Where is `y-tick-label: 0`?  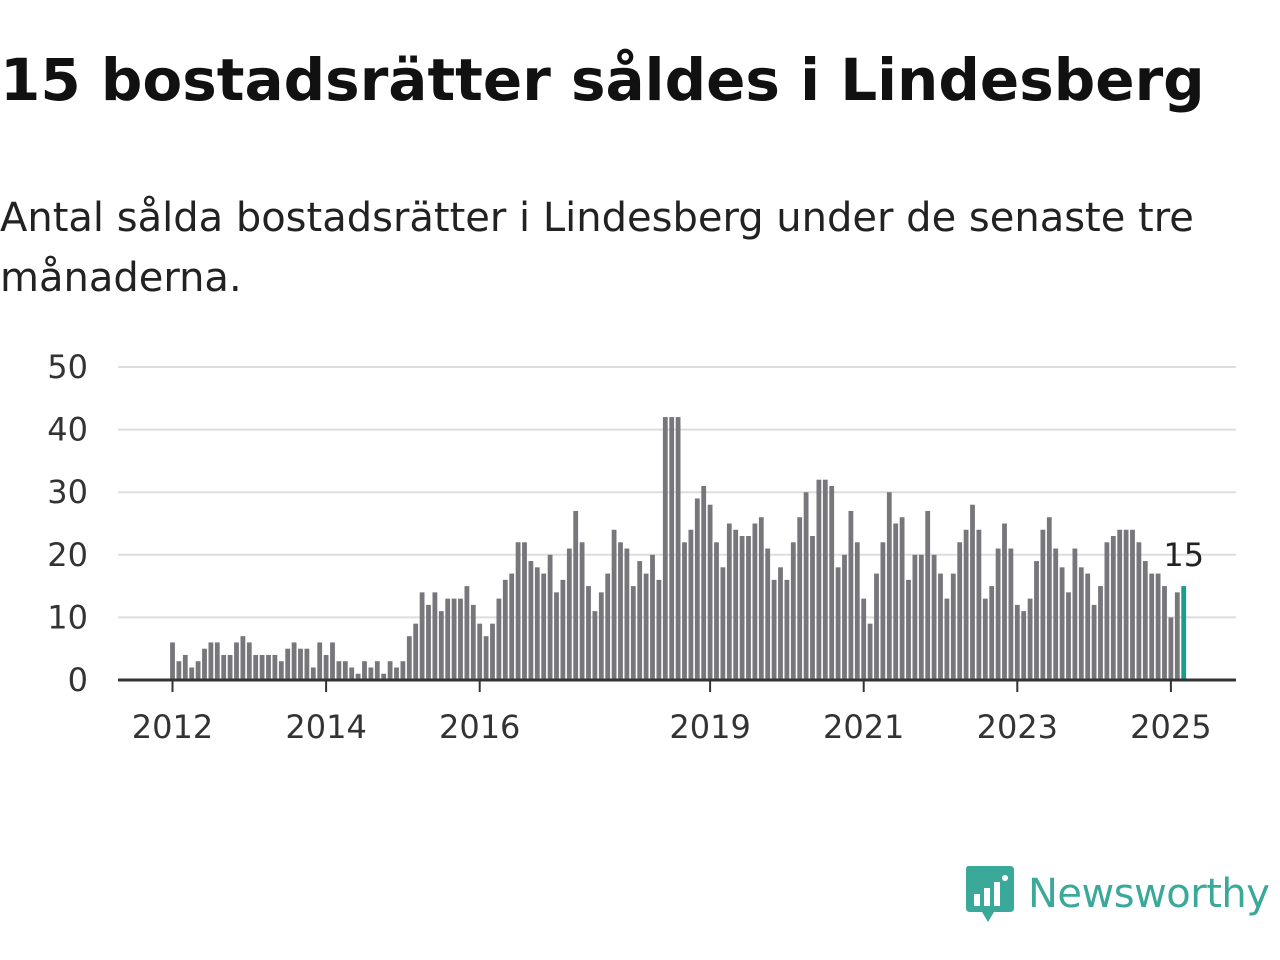 y-tick-label: 0 is located at coordinates (78, 680).